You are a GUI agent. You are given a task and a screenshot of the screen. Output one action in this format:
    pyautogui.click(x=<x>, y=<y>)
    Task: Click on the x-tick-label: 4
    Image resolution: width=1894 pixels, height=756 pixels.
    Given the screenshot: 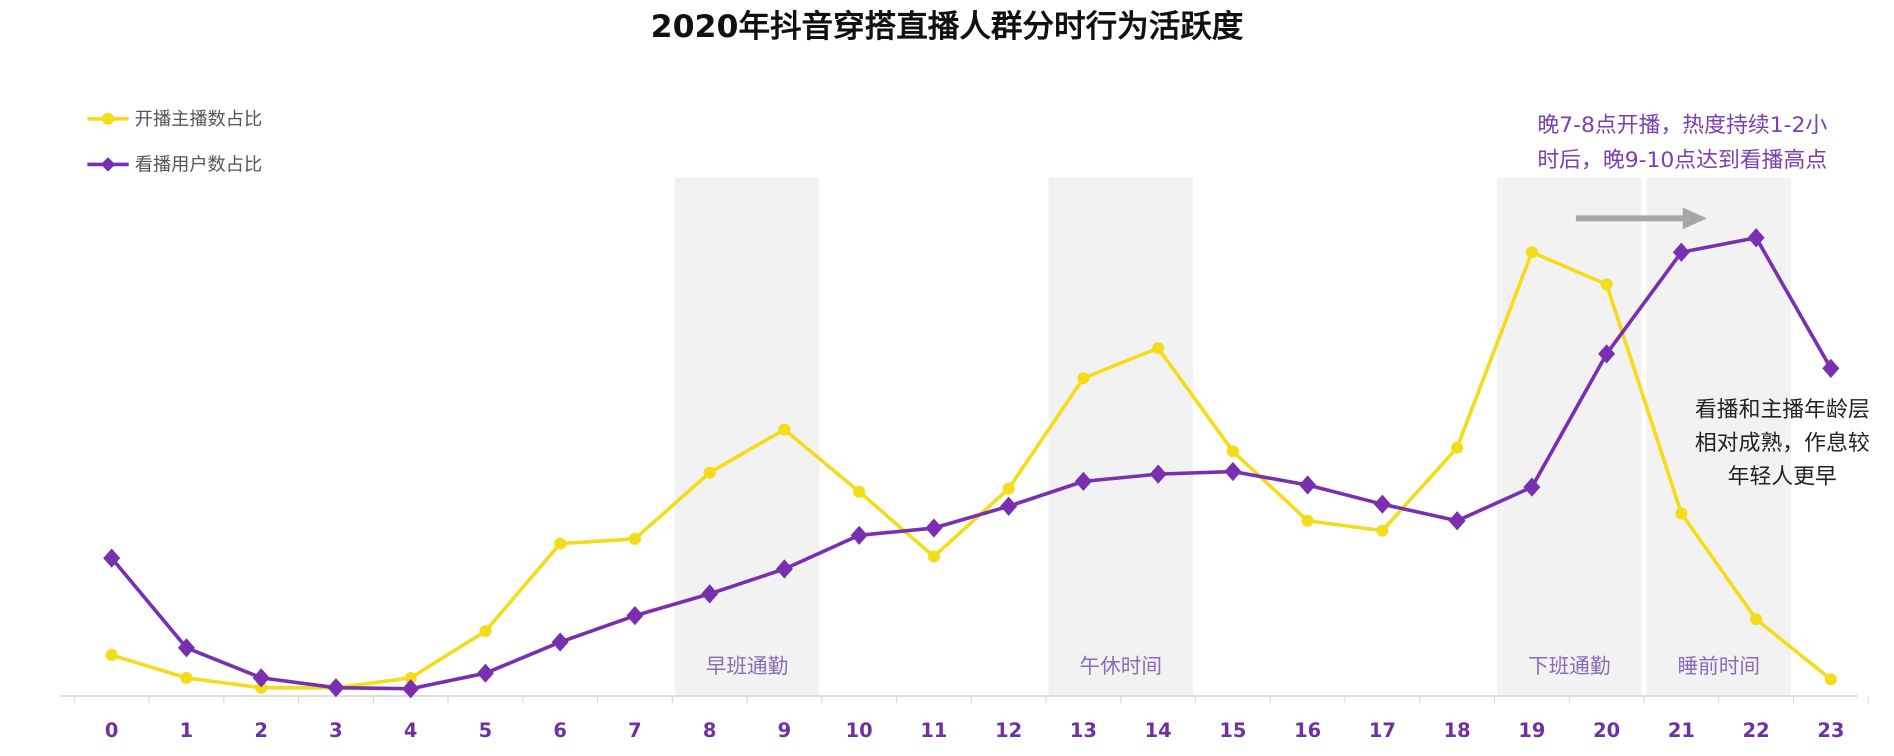 What is the action you would take?
    pyautogui.click(x=411, y=730)
    